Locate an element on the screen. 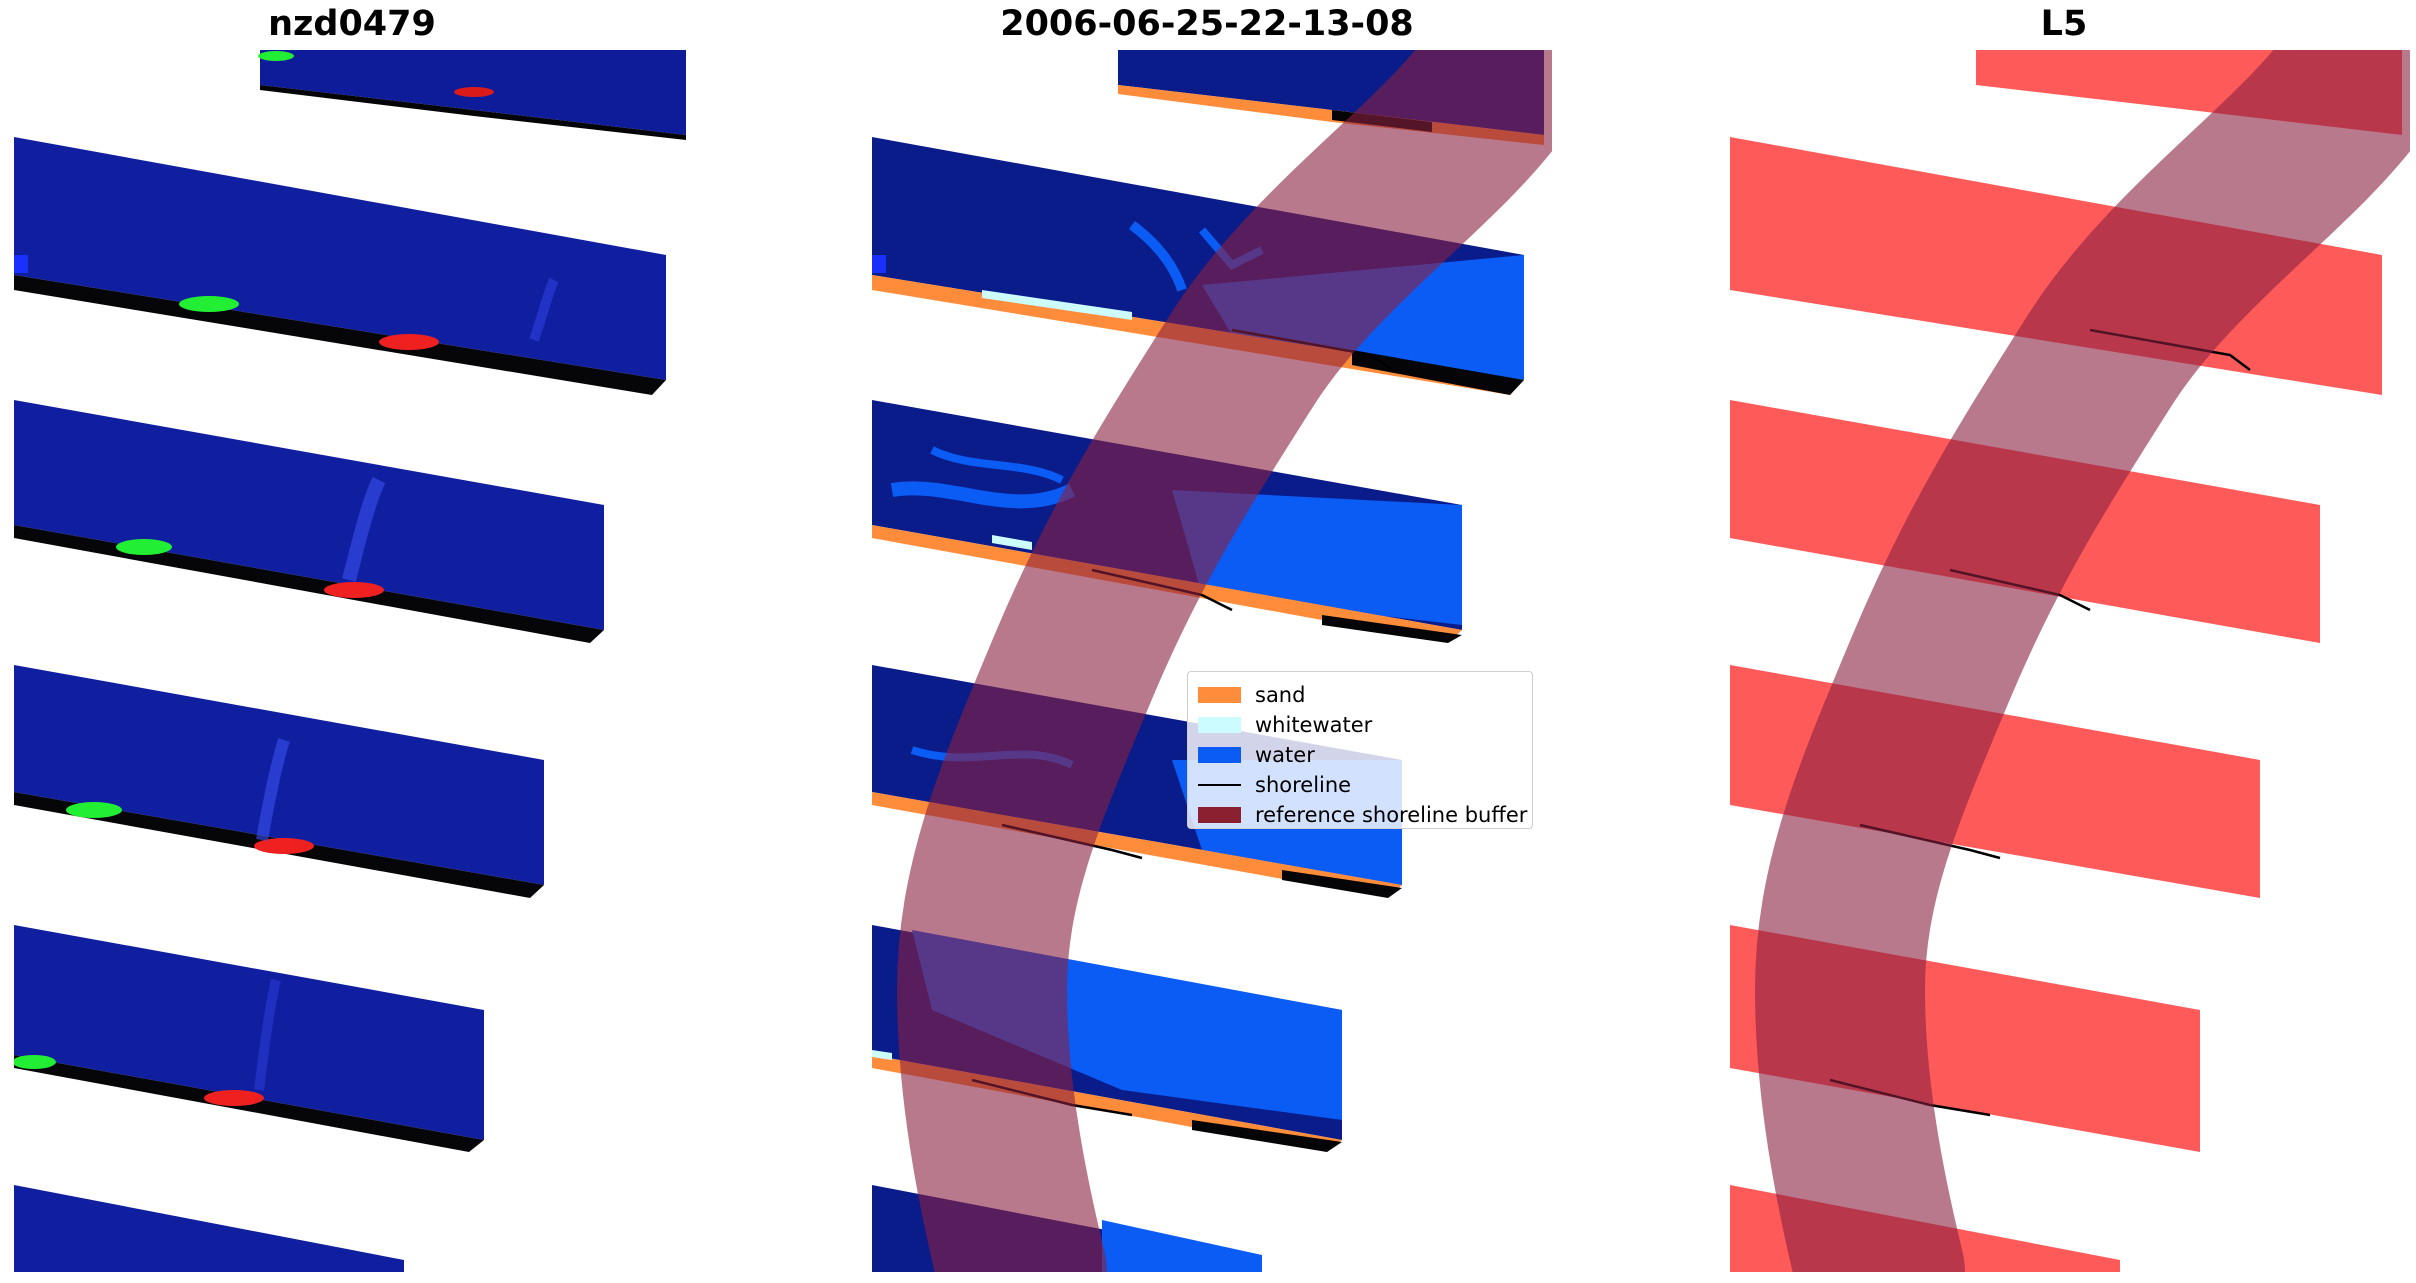  title-satellite-image: nzd0479 is located at coordinates (352, 24).